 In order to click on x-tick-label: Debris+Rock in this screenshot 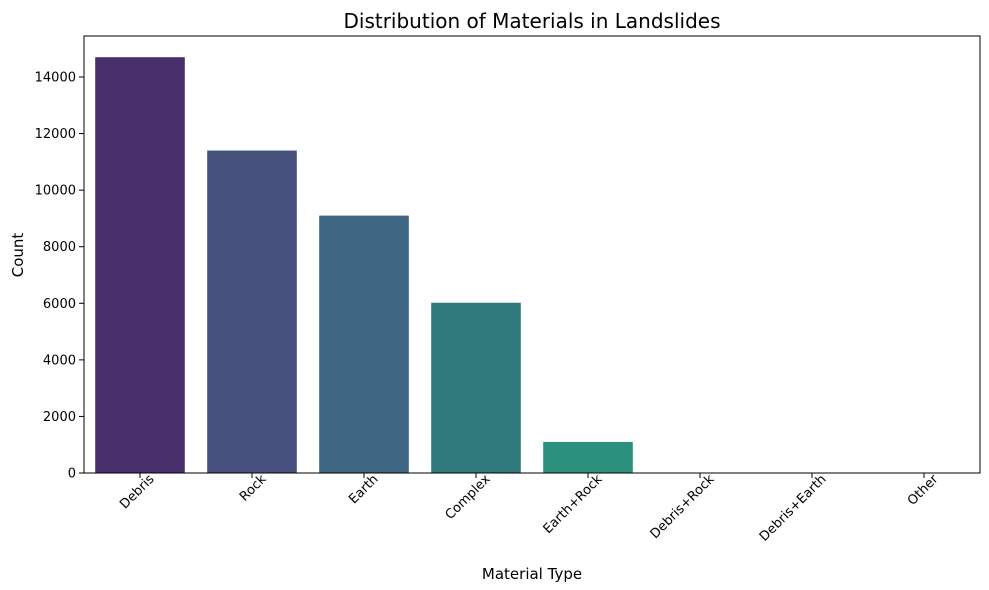, I will do `click(683, 507)`.